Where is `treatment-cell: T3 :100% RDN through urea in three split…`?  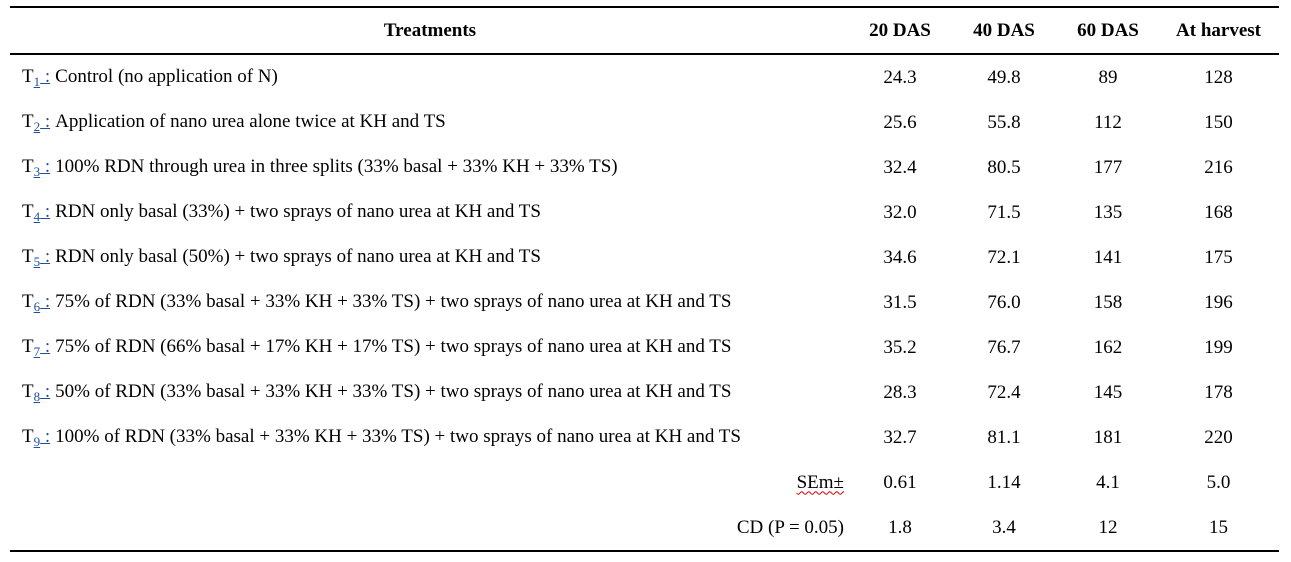
treatment-cell: T3 :100% RDN through urea in three split… is located at coordinates (430, 167).